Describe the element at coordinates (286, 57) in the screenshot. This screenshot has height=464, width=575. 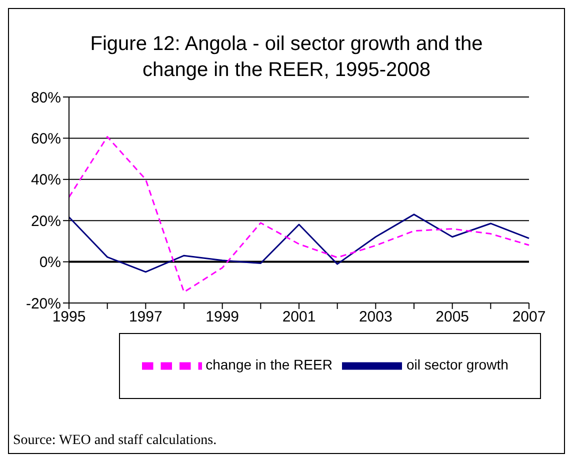
I see `chart-title: Figure 12: Angola - oil sector growth and the change in the REER, 1995-2008` at that location.